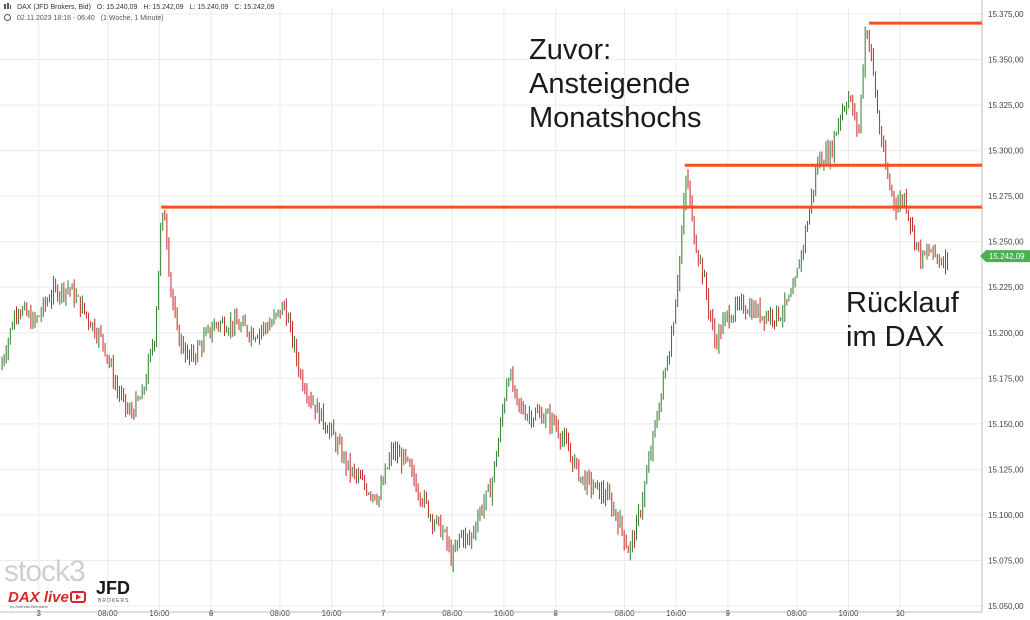 The height and width of the screenshot is (620, 1030). Describe the element at coordinates (570, 50) in the screenshot. I see `annotation-line: Zuvor:` at that location.